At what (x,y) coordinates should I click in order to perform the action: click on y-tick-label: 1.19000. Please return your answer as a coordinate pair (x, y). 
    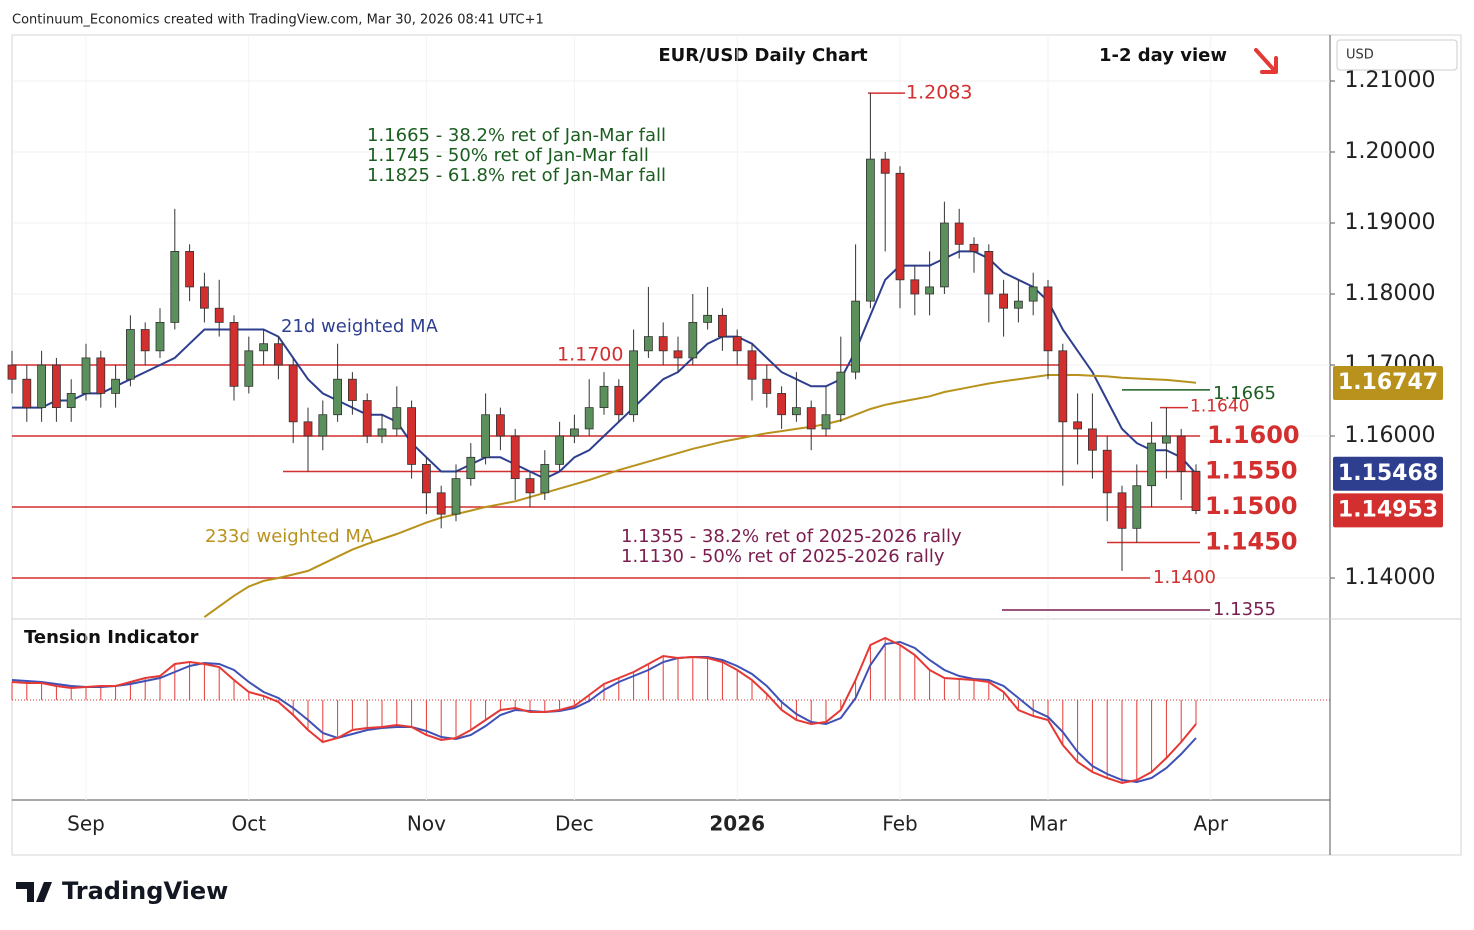
    Looking at the image, I should click on (1390, 222).